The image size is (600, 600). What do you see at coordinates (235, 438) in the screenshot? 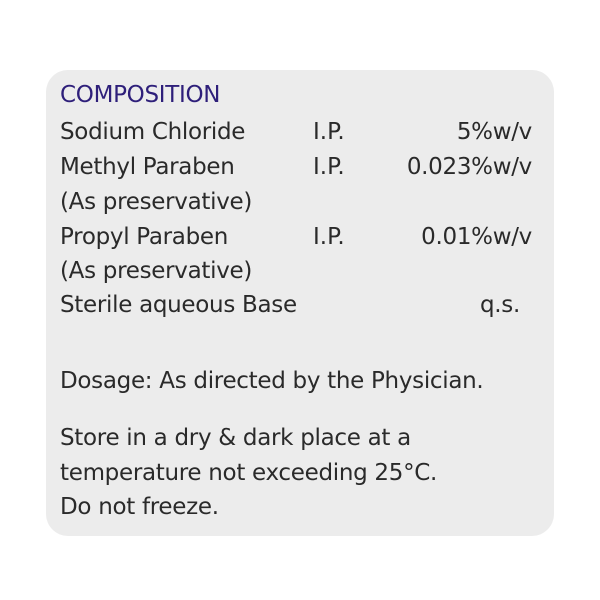
I see `storage-line: Store in a dry & dark place at a` at bounding box center [235, 438].